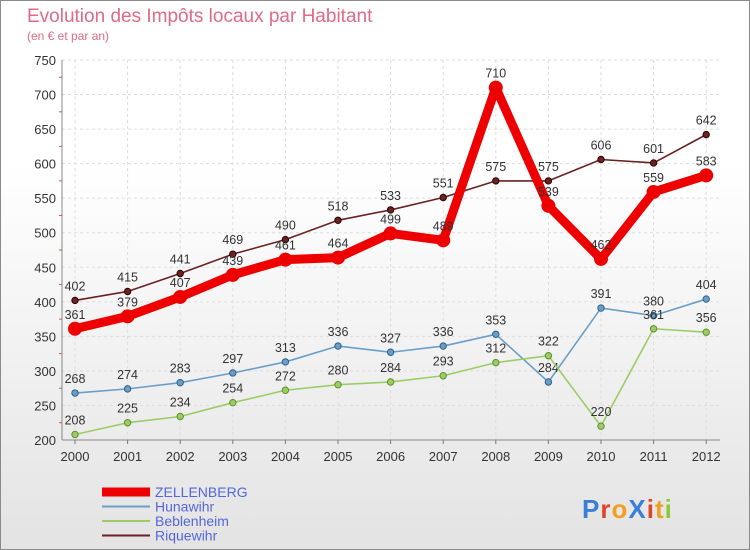 This screenshot has width=750, height=550. I want to click on y-tick-label: 500, so click(45, 233).